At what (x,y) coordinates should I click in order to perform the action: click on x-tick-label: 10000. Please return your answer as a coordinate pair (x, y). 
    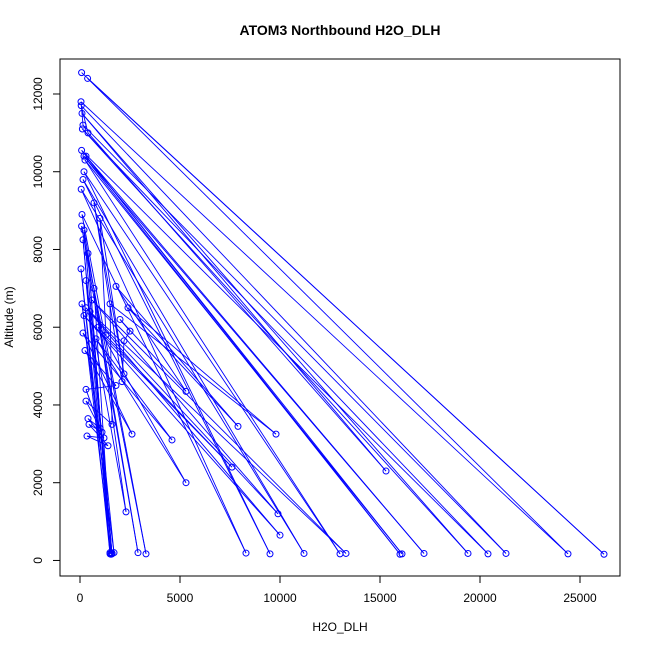
    Looking at the image, I should click on (280, 598).